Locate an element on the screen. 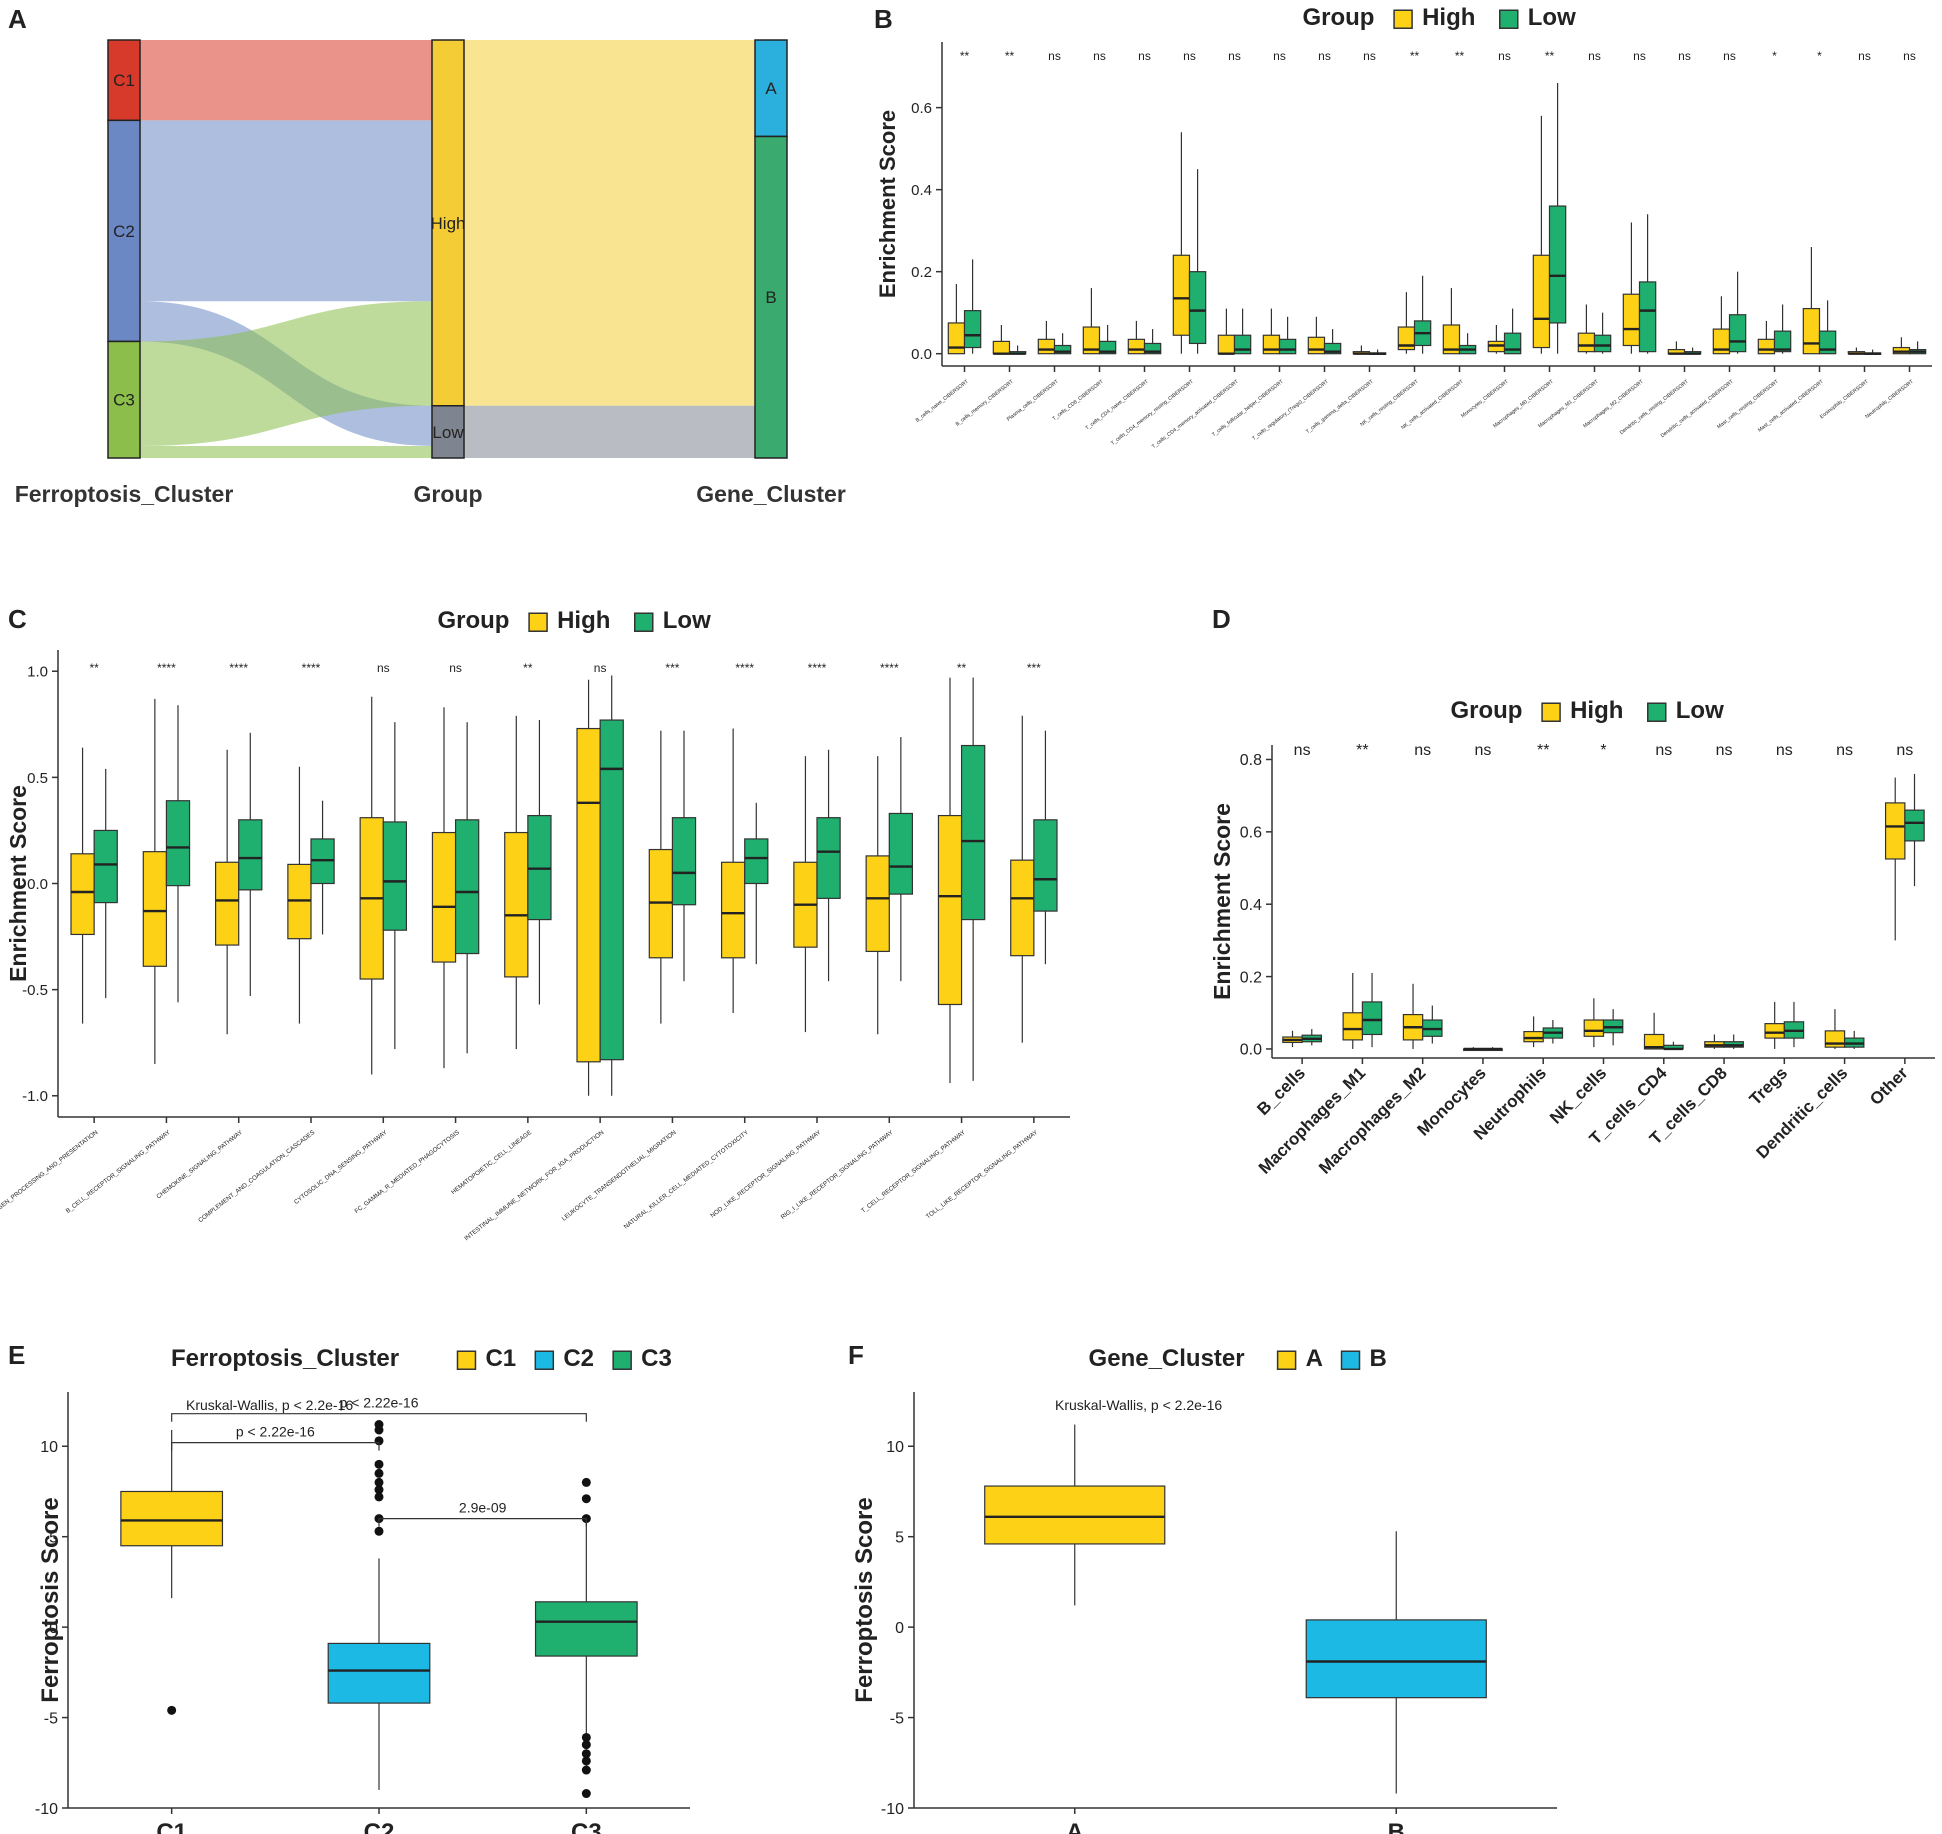  panel-letter: C is located at coordinates (17, 619).